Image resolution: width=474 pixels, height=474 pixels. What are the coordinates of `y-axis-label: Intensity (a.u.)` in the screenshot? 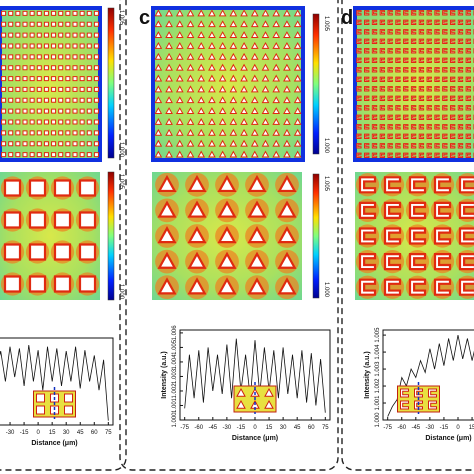 It's located at (164, 374).